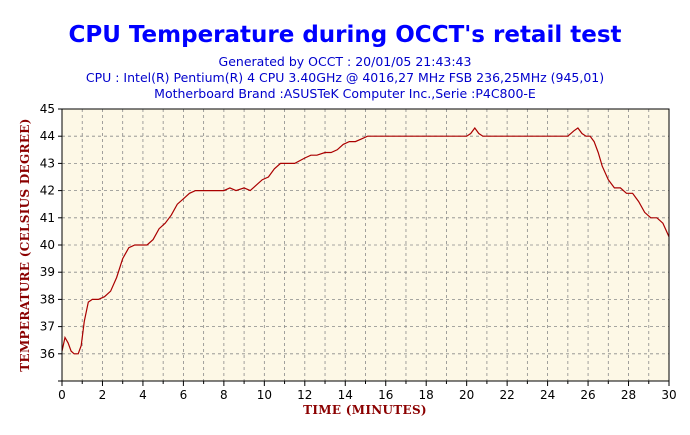  What do you see at coordinates (224, 395) in the screenshot?
I see `x-tick-label: 8` at bounding box center [224, 395].